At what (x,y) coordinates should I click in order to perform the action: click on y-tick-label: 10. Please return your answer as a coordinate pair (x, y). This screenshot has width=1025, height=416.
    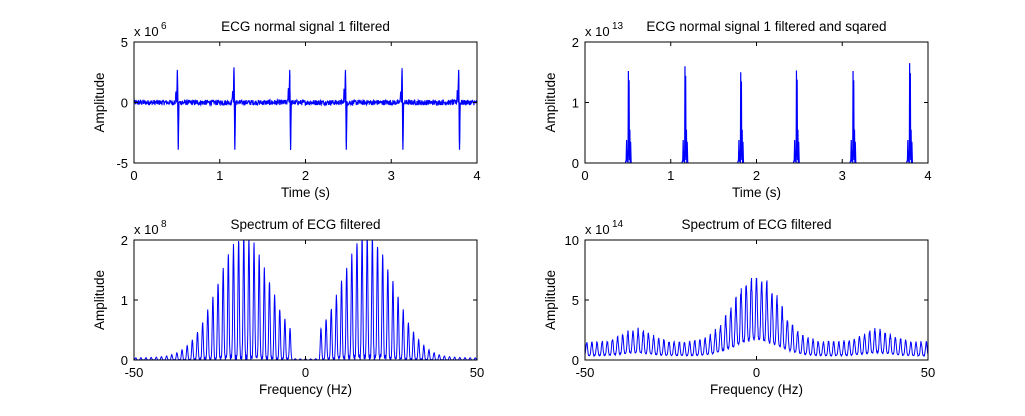
    Looking at the image, I should click on (572, 240).